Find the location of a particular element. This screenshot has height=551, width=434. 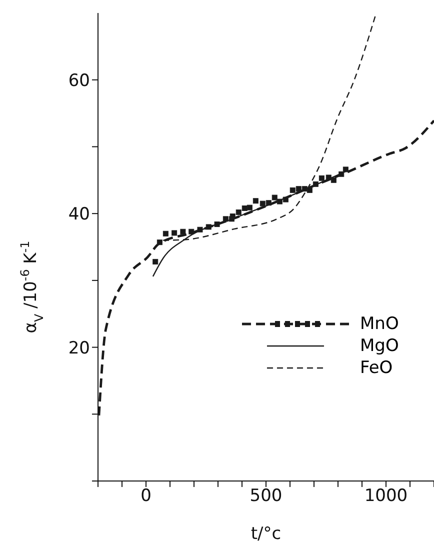

x-tick-label: 0 is located at coordinates (146, 496).